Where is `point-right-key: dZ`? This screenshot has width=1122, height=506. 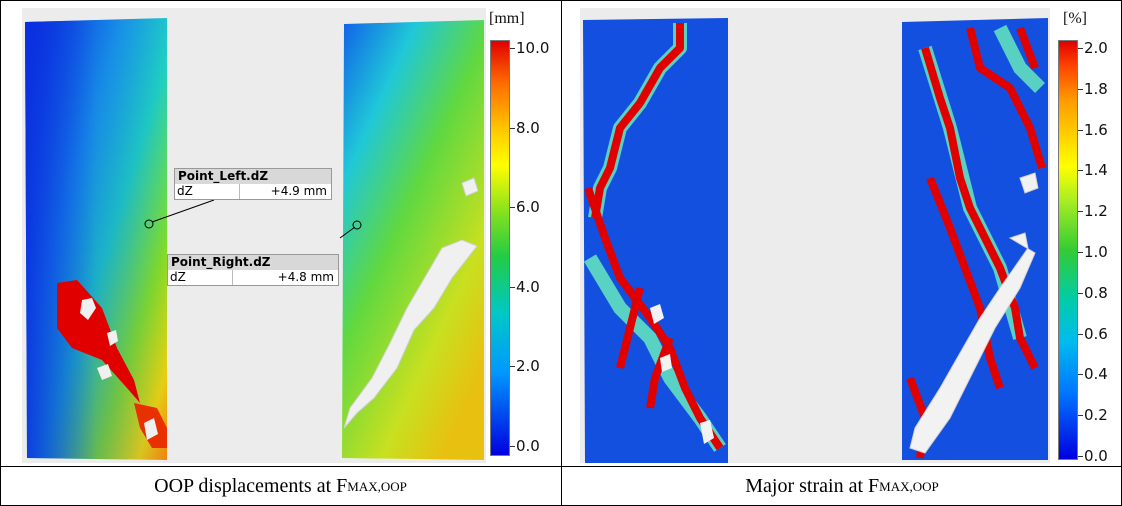
point-right-key: dZ is located at coordinates (200, 277).